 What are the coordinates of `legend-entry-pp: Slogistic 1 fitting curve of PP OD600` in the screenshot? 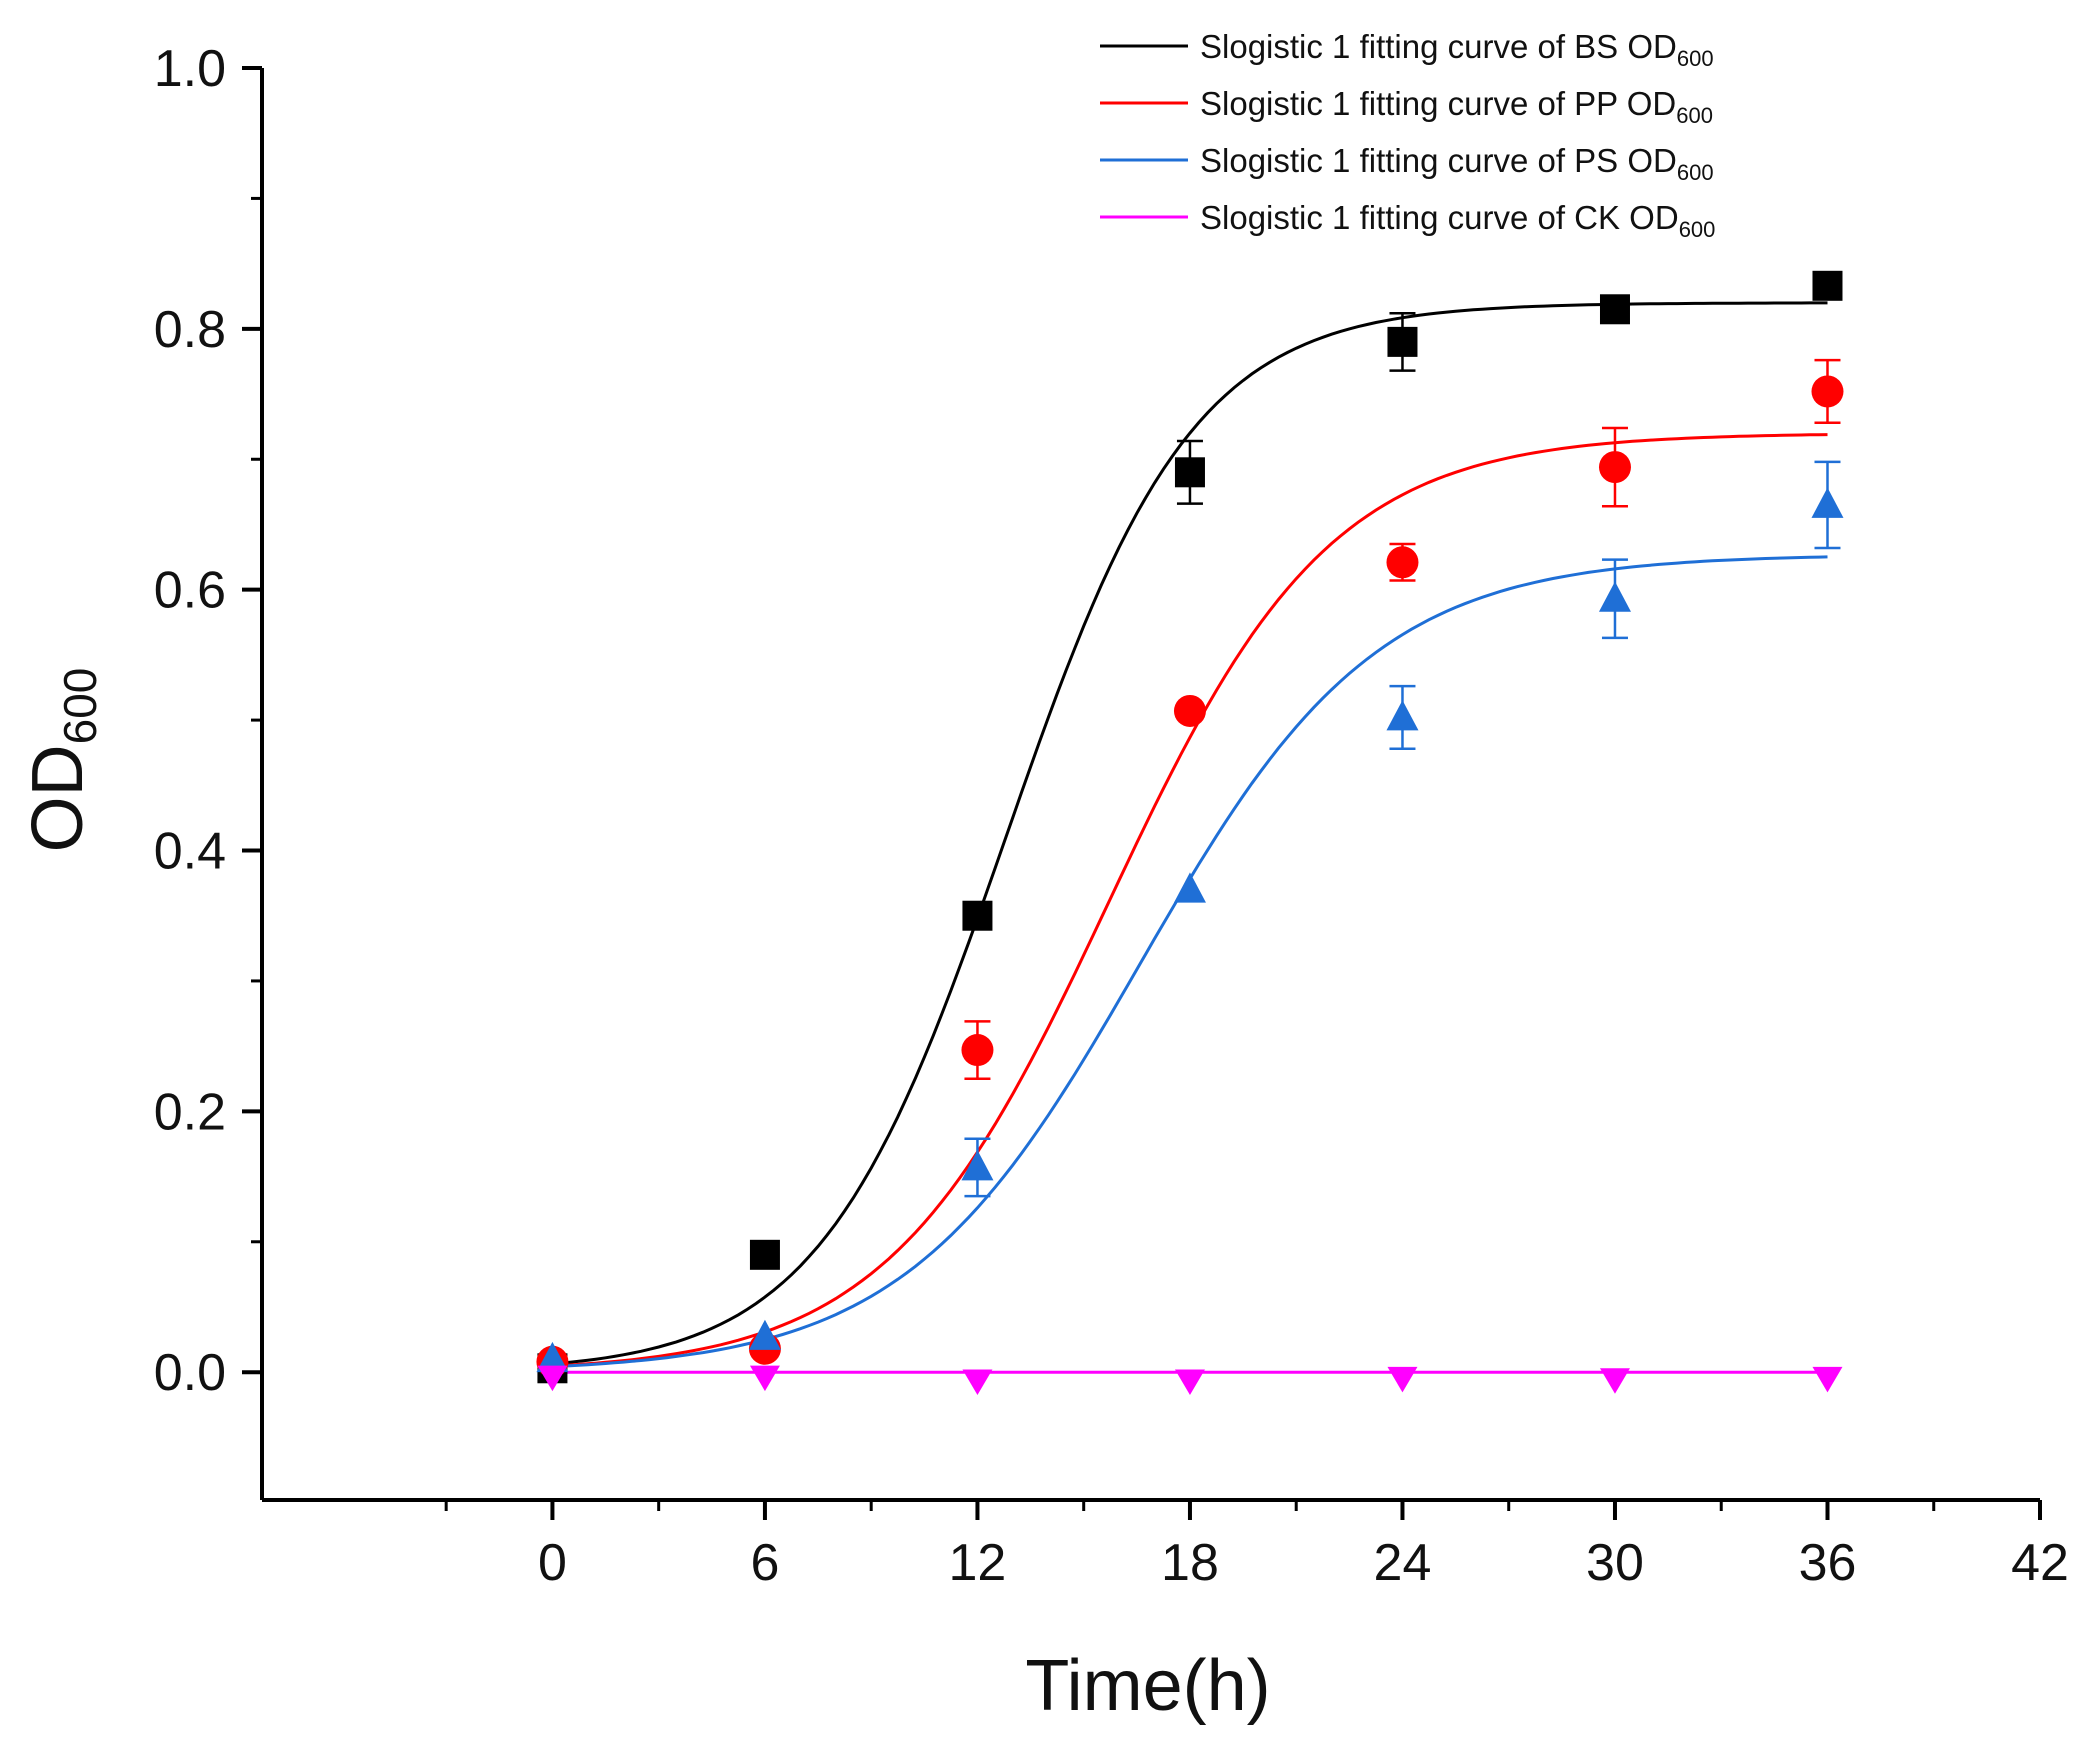 It's located at (1406, 106).